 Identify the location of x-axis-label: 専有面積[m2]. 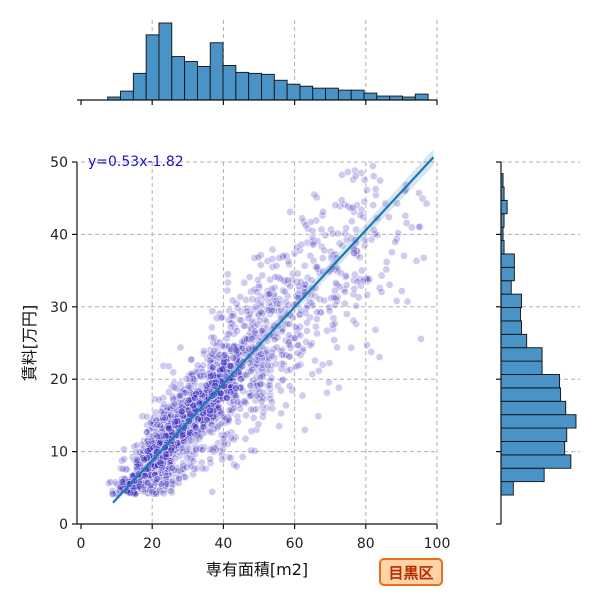
(257, 569).